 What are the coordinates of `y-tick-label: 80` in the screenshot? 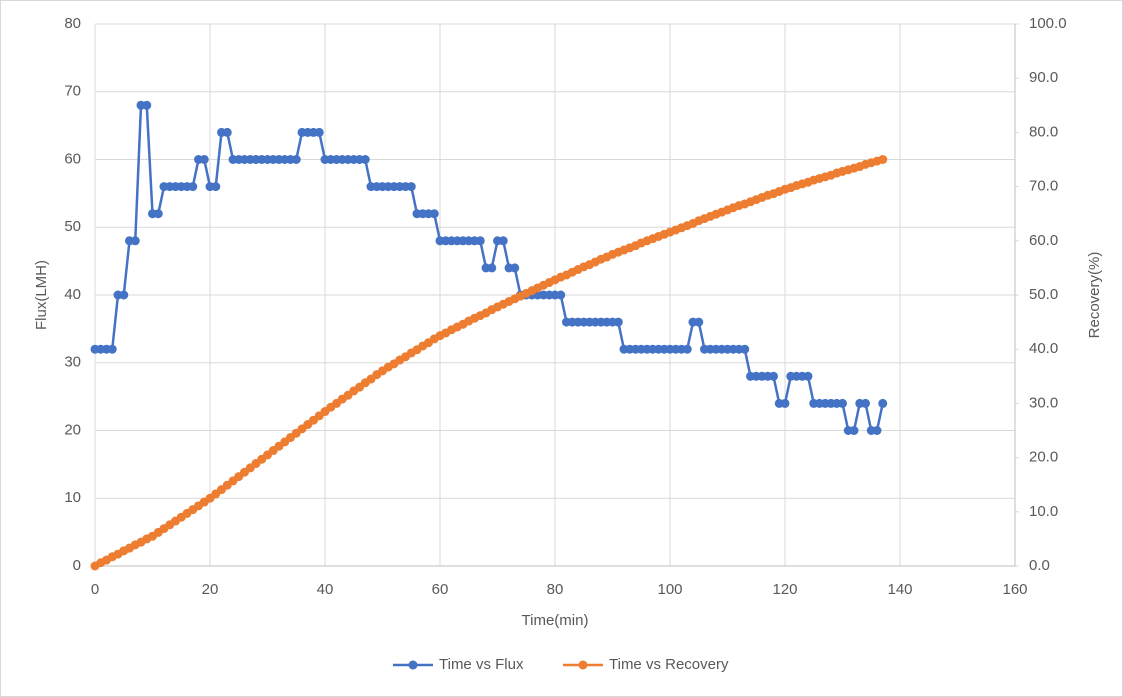 It's located at (72, 23).